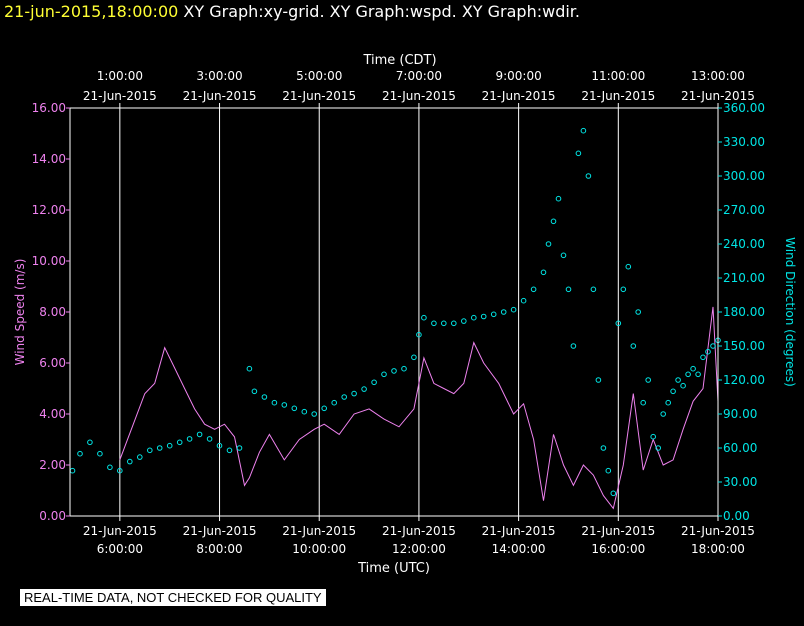  Describe the element at coordinates (419, 549) in the screenshot. I see `bottom-tick-time: 12:00:00` at that location.